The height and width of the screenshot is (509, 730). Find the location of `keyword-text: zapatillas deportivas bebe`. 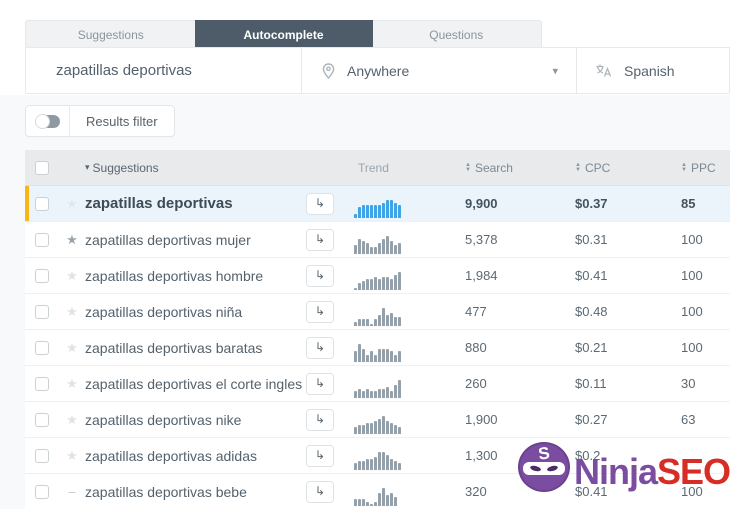

keyword-text: zapatillas deportivas bebe is located at coordinates (166, 491).